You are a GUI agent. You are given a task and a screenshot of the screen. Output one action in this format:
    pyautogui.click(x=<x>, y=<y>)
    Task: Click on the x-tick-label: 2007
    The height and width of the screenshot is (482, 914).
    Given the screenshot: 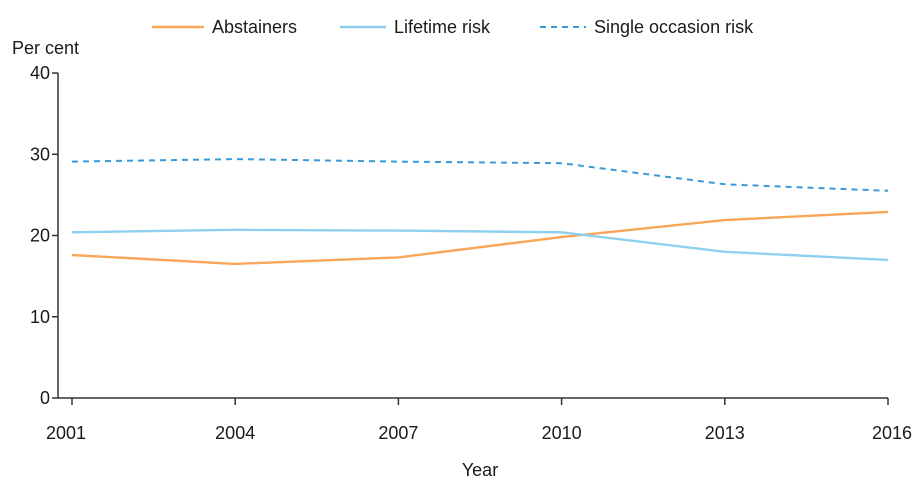 What is the action you would take?
    pyautogui.click(x=398, y=433)
    